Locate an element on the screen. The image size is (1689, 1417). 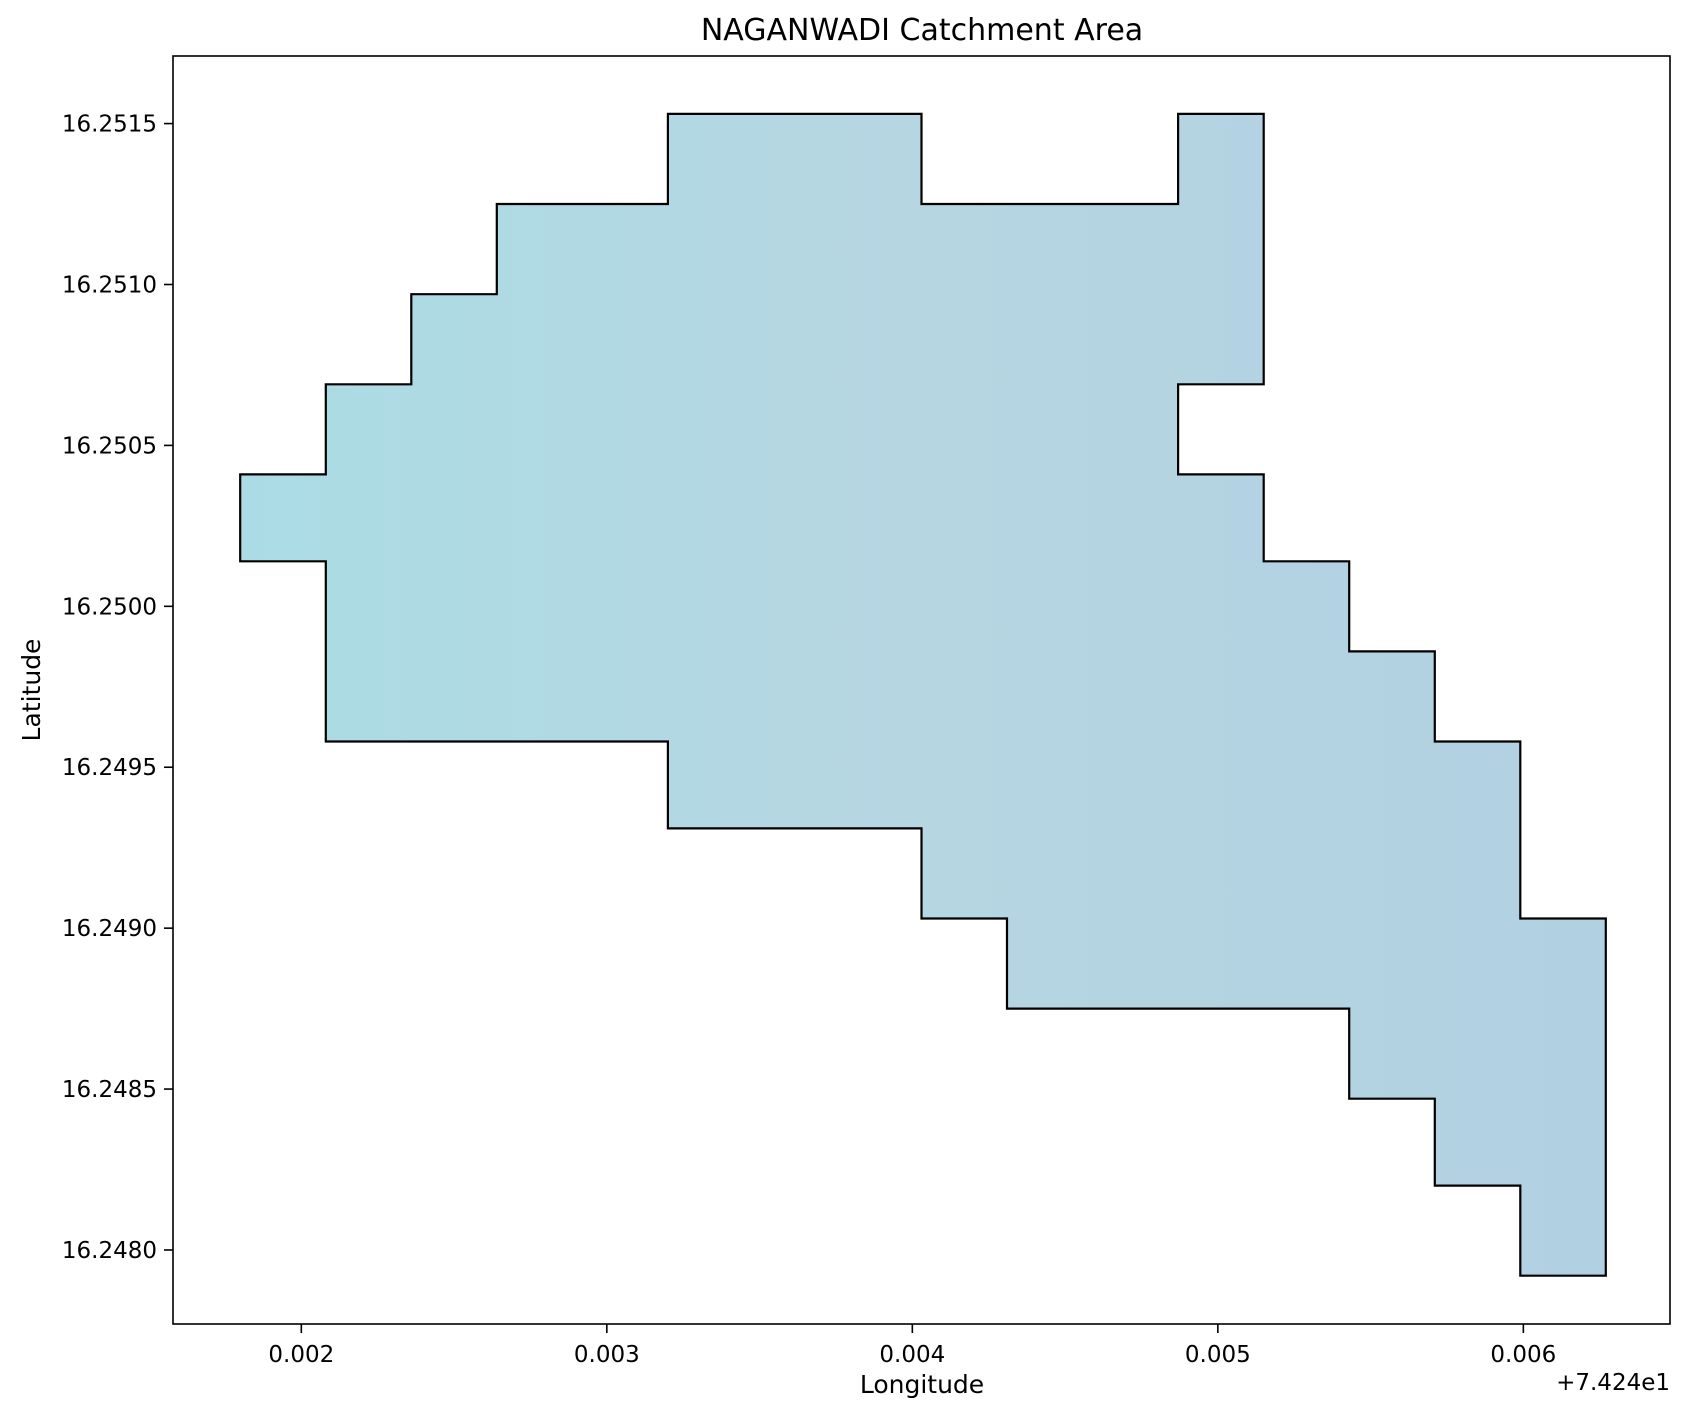
y-tick-label: 16.2515 is located at coordinates (109, 125).